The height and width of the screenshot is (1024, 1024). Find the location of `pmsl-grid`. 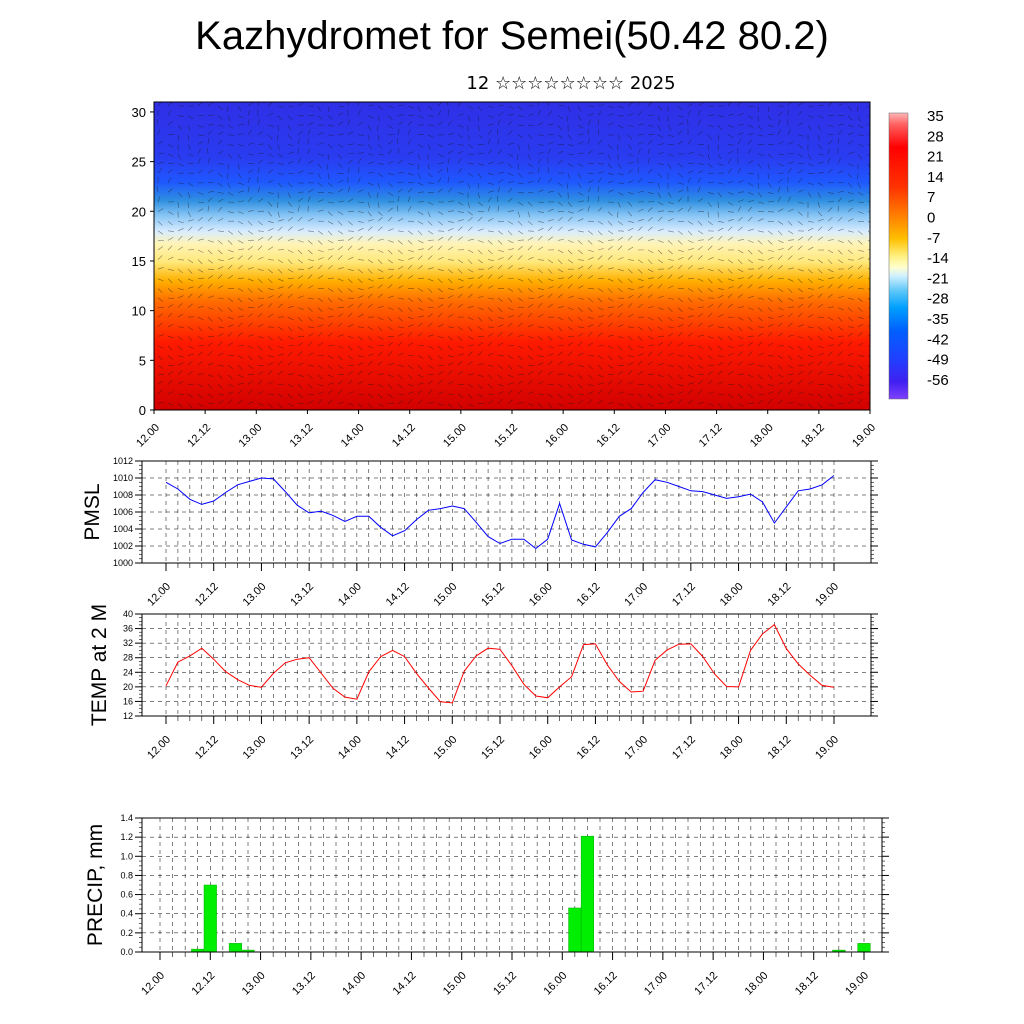

pmsl-grid is located at coordinates (506, 512).